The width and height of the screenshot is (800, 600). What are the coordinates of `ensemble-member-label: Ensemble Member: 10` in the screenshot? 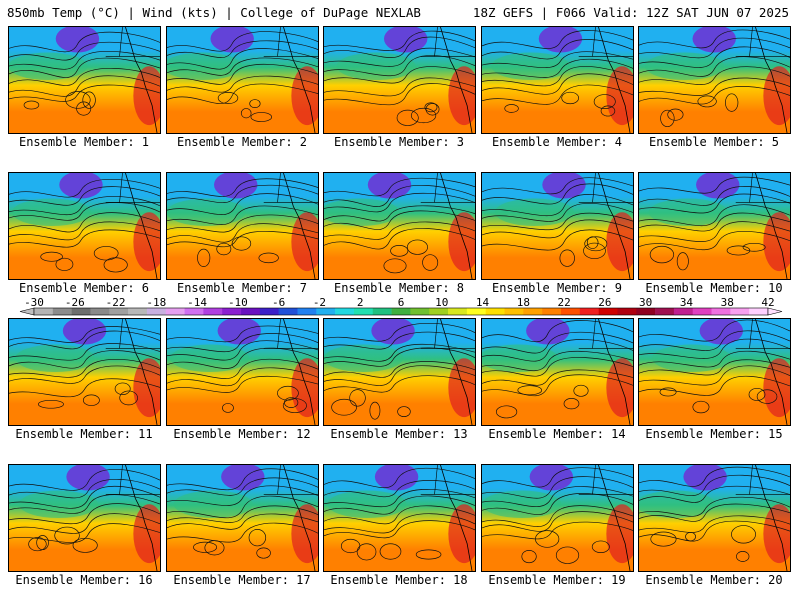 It's located at (714, 288).